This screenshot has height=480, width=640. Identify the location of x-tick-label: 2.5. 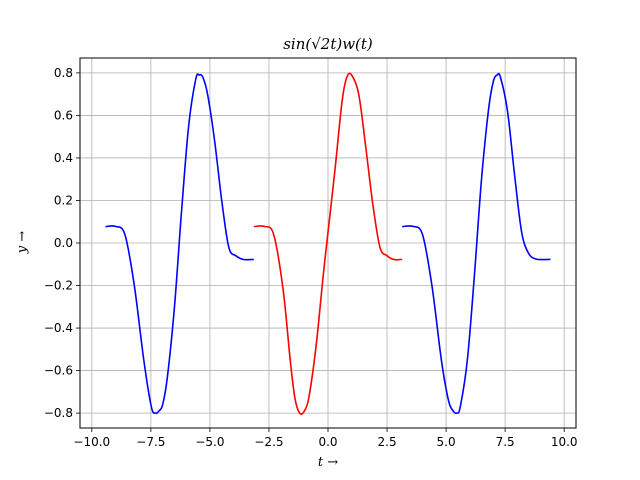
(387, 442).